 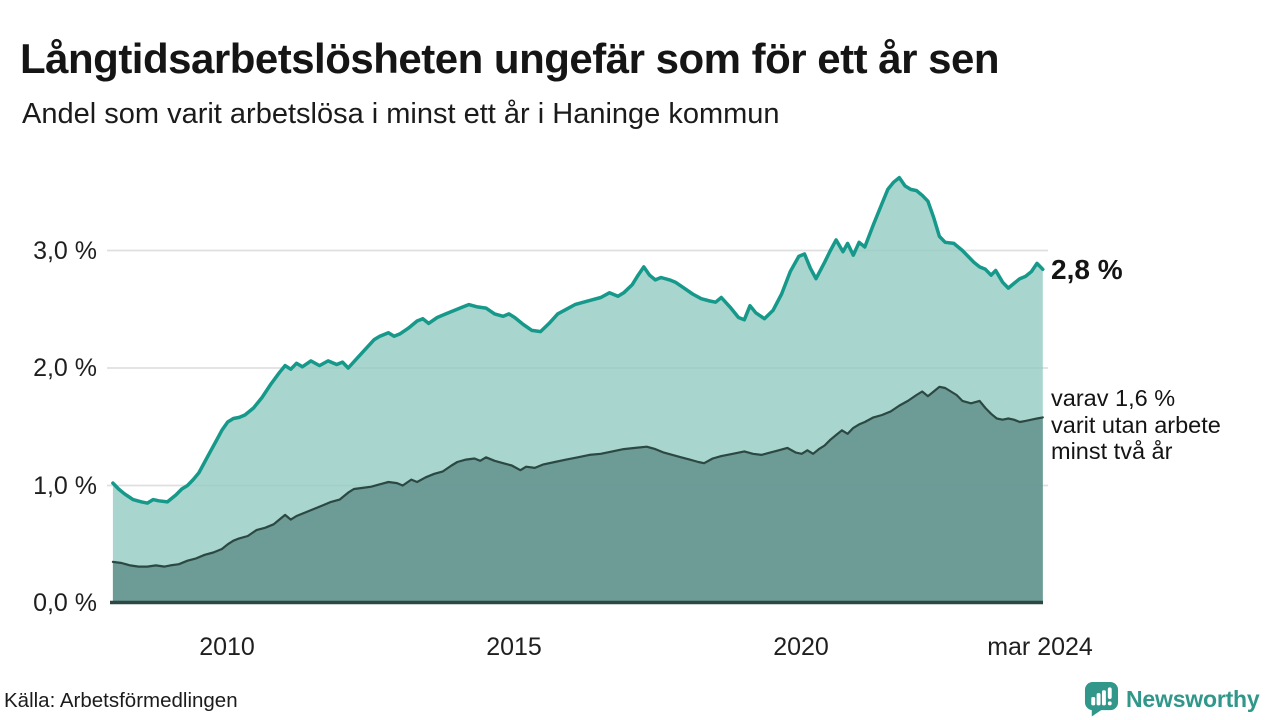 I want to click on x-axis-tick-label: 2010, so click(x=227, y=647).